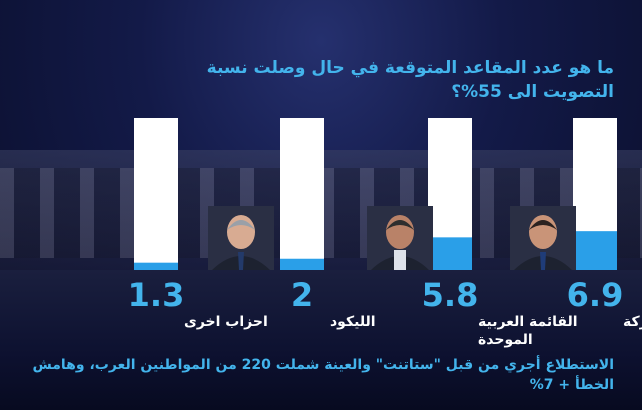  I want to click on value-label-1: 6.9, so click(595, 295).